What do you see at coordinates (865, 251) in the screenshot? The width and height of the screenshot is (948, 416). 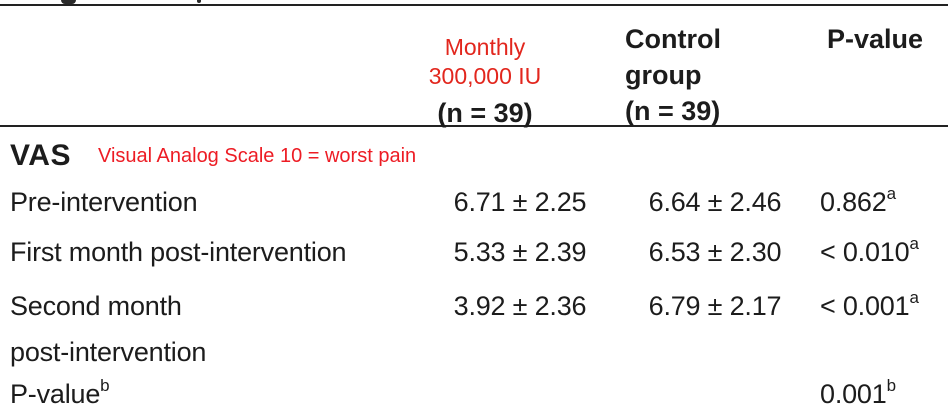 I see `pvalue-text: < 0.010` at bounding box center [865, 251].